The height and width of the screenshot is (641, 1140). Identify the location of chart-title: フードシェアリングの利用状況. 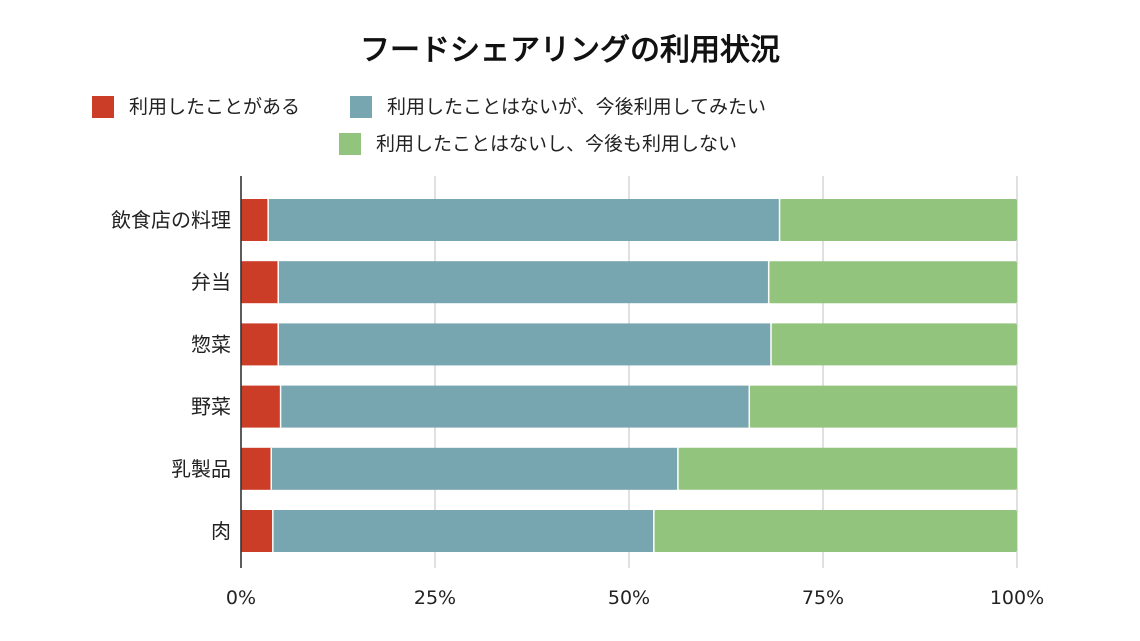
(570, 50).